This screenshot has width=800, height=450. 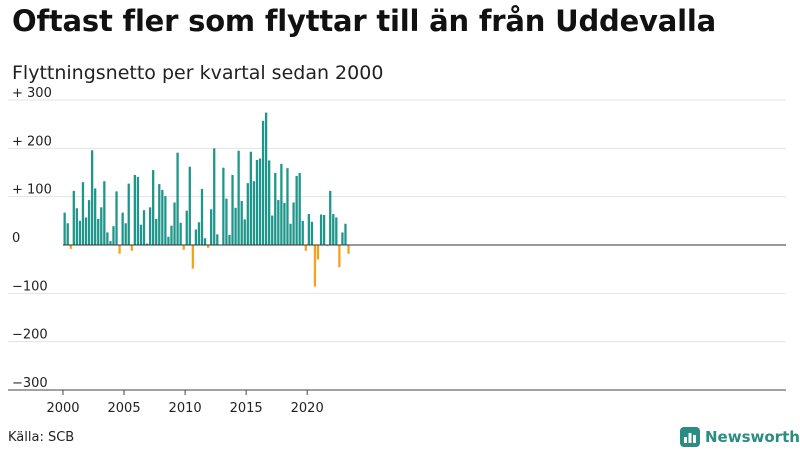 What do you see at coordinates (41, 437) in the screenshot?
I see `source-note: Källa: SCB` at bounding box center [41, 437].